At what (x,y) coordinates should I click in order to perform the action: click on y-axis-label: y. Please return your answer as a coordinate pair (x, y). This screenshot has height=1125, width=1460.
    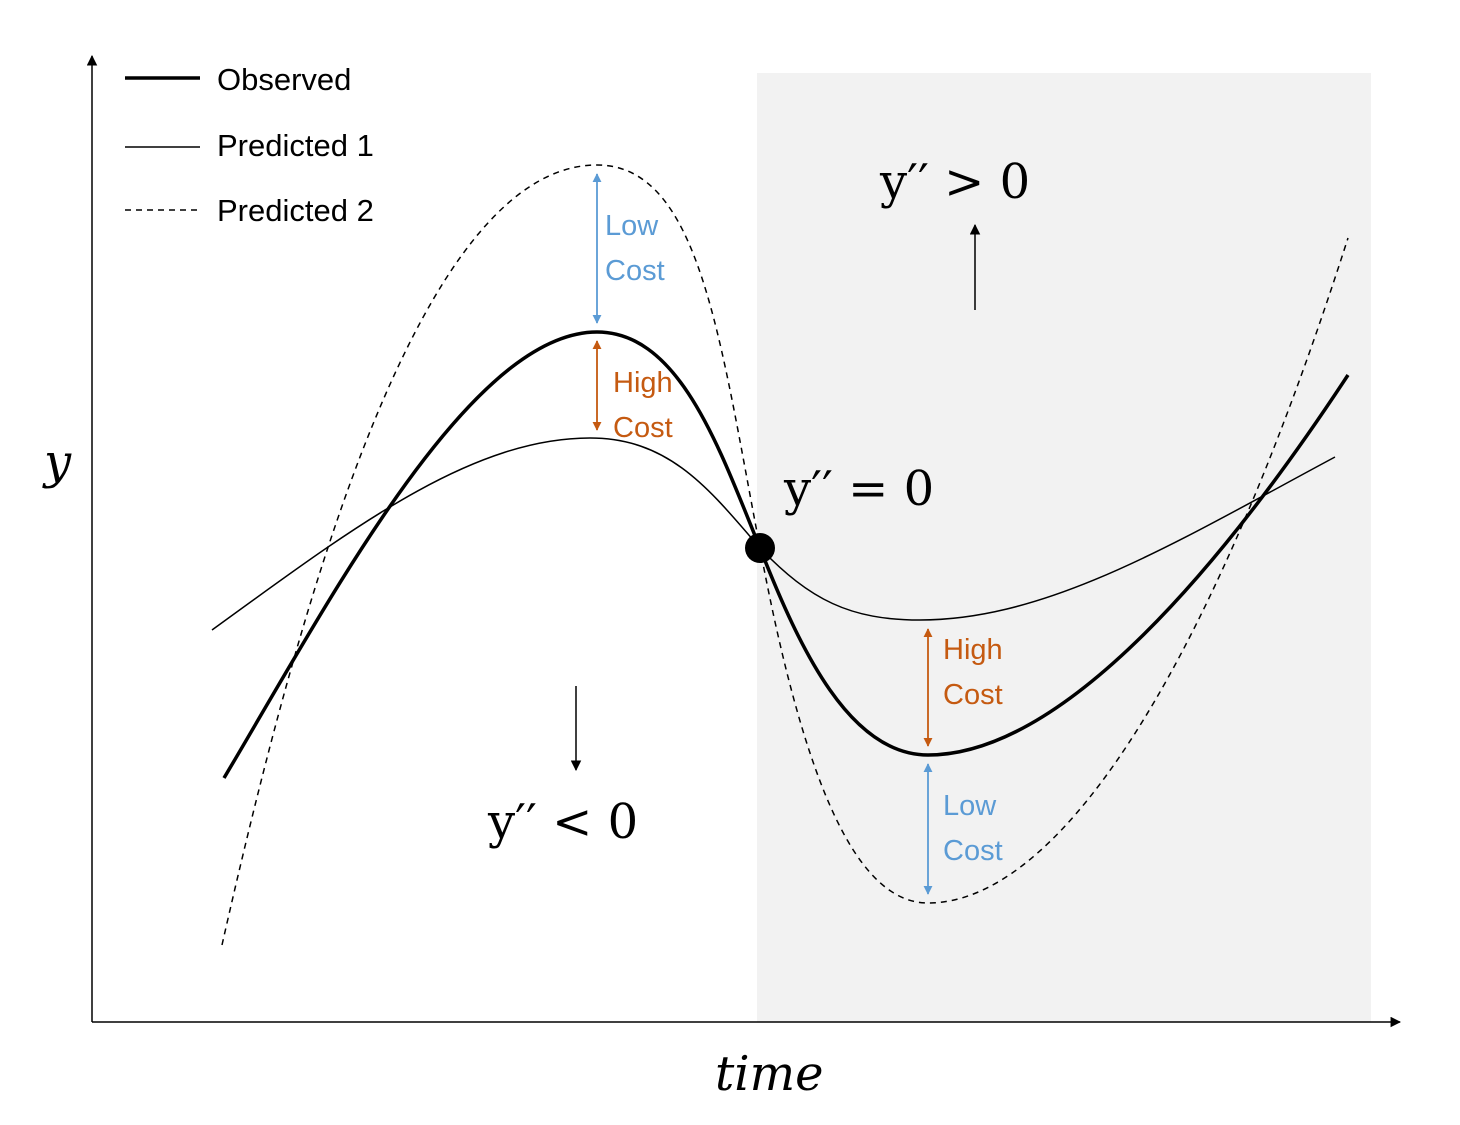
    Looking at the image, I should click on (57, 462).